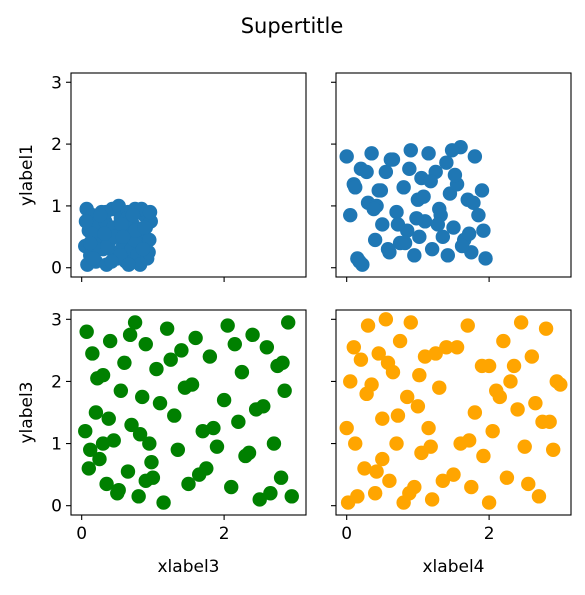 This screenshot has width=585, height=595. What do you see at coordinates (56, 269) in the screenshot?
I see `y-tick-label: 0` at bounding box center [56, 269].